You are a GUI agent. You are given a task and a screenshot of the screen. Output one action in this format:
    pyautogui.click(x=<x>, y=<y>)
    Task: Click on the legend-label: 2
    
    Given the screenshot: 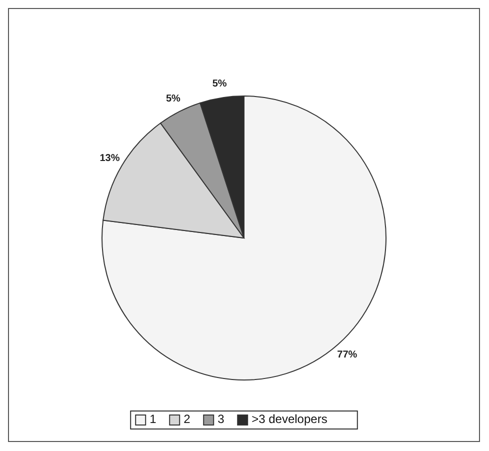 What is the action you would take?
    pyautogui.click(x=187, y=419)
    